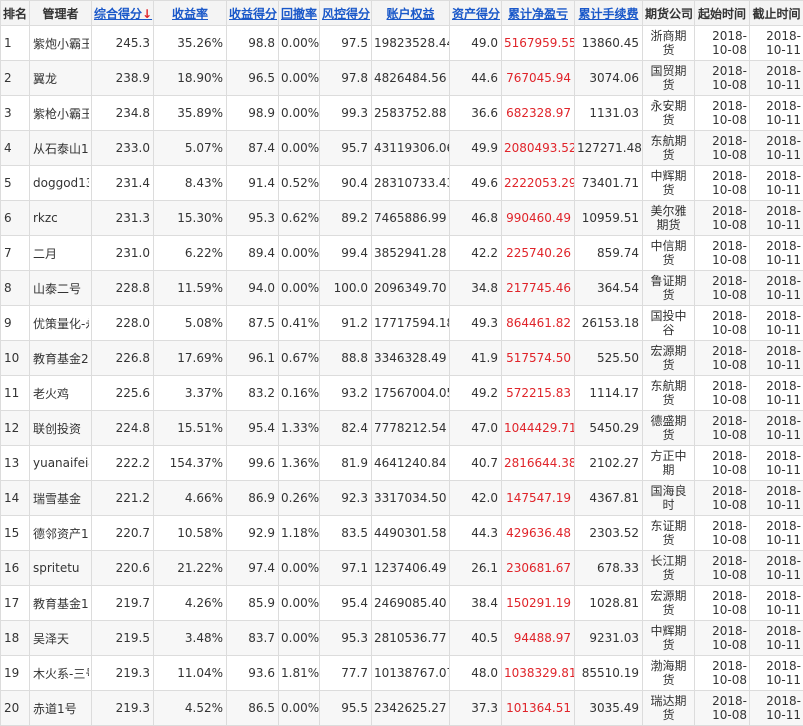  I want to click on net-pnl-cell: 2816644.38, so click(538, 463).